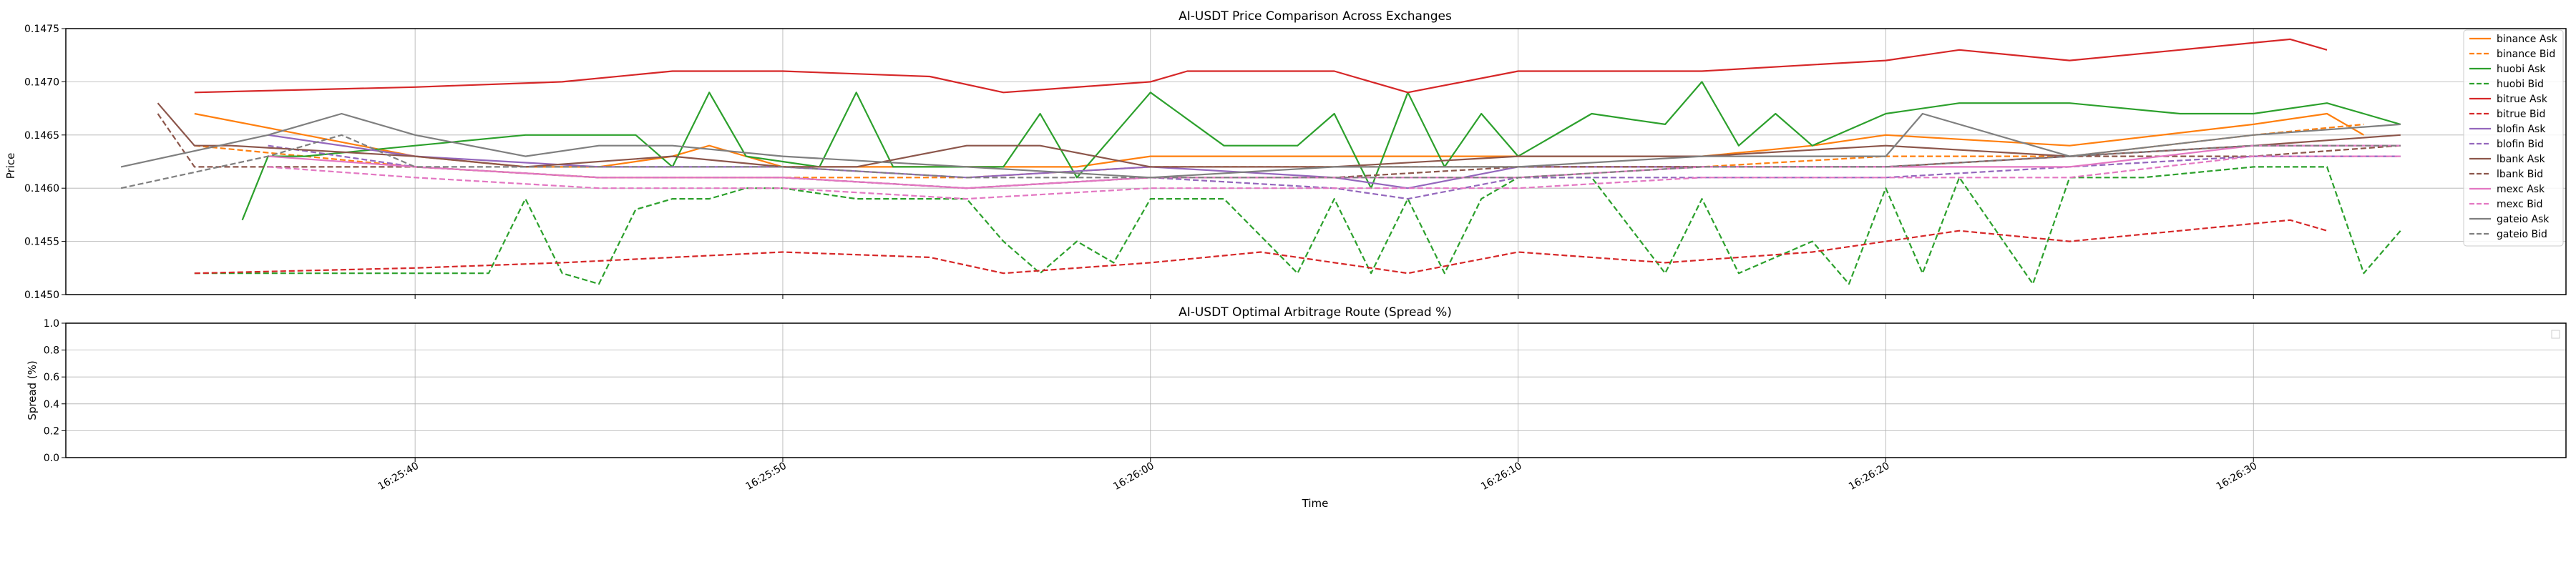  Describe the element at coordinates (51, 431) in the screenshot. I see `y-tick-label: 0.2` at that location.